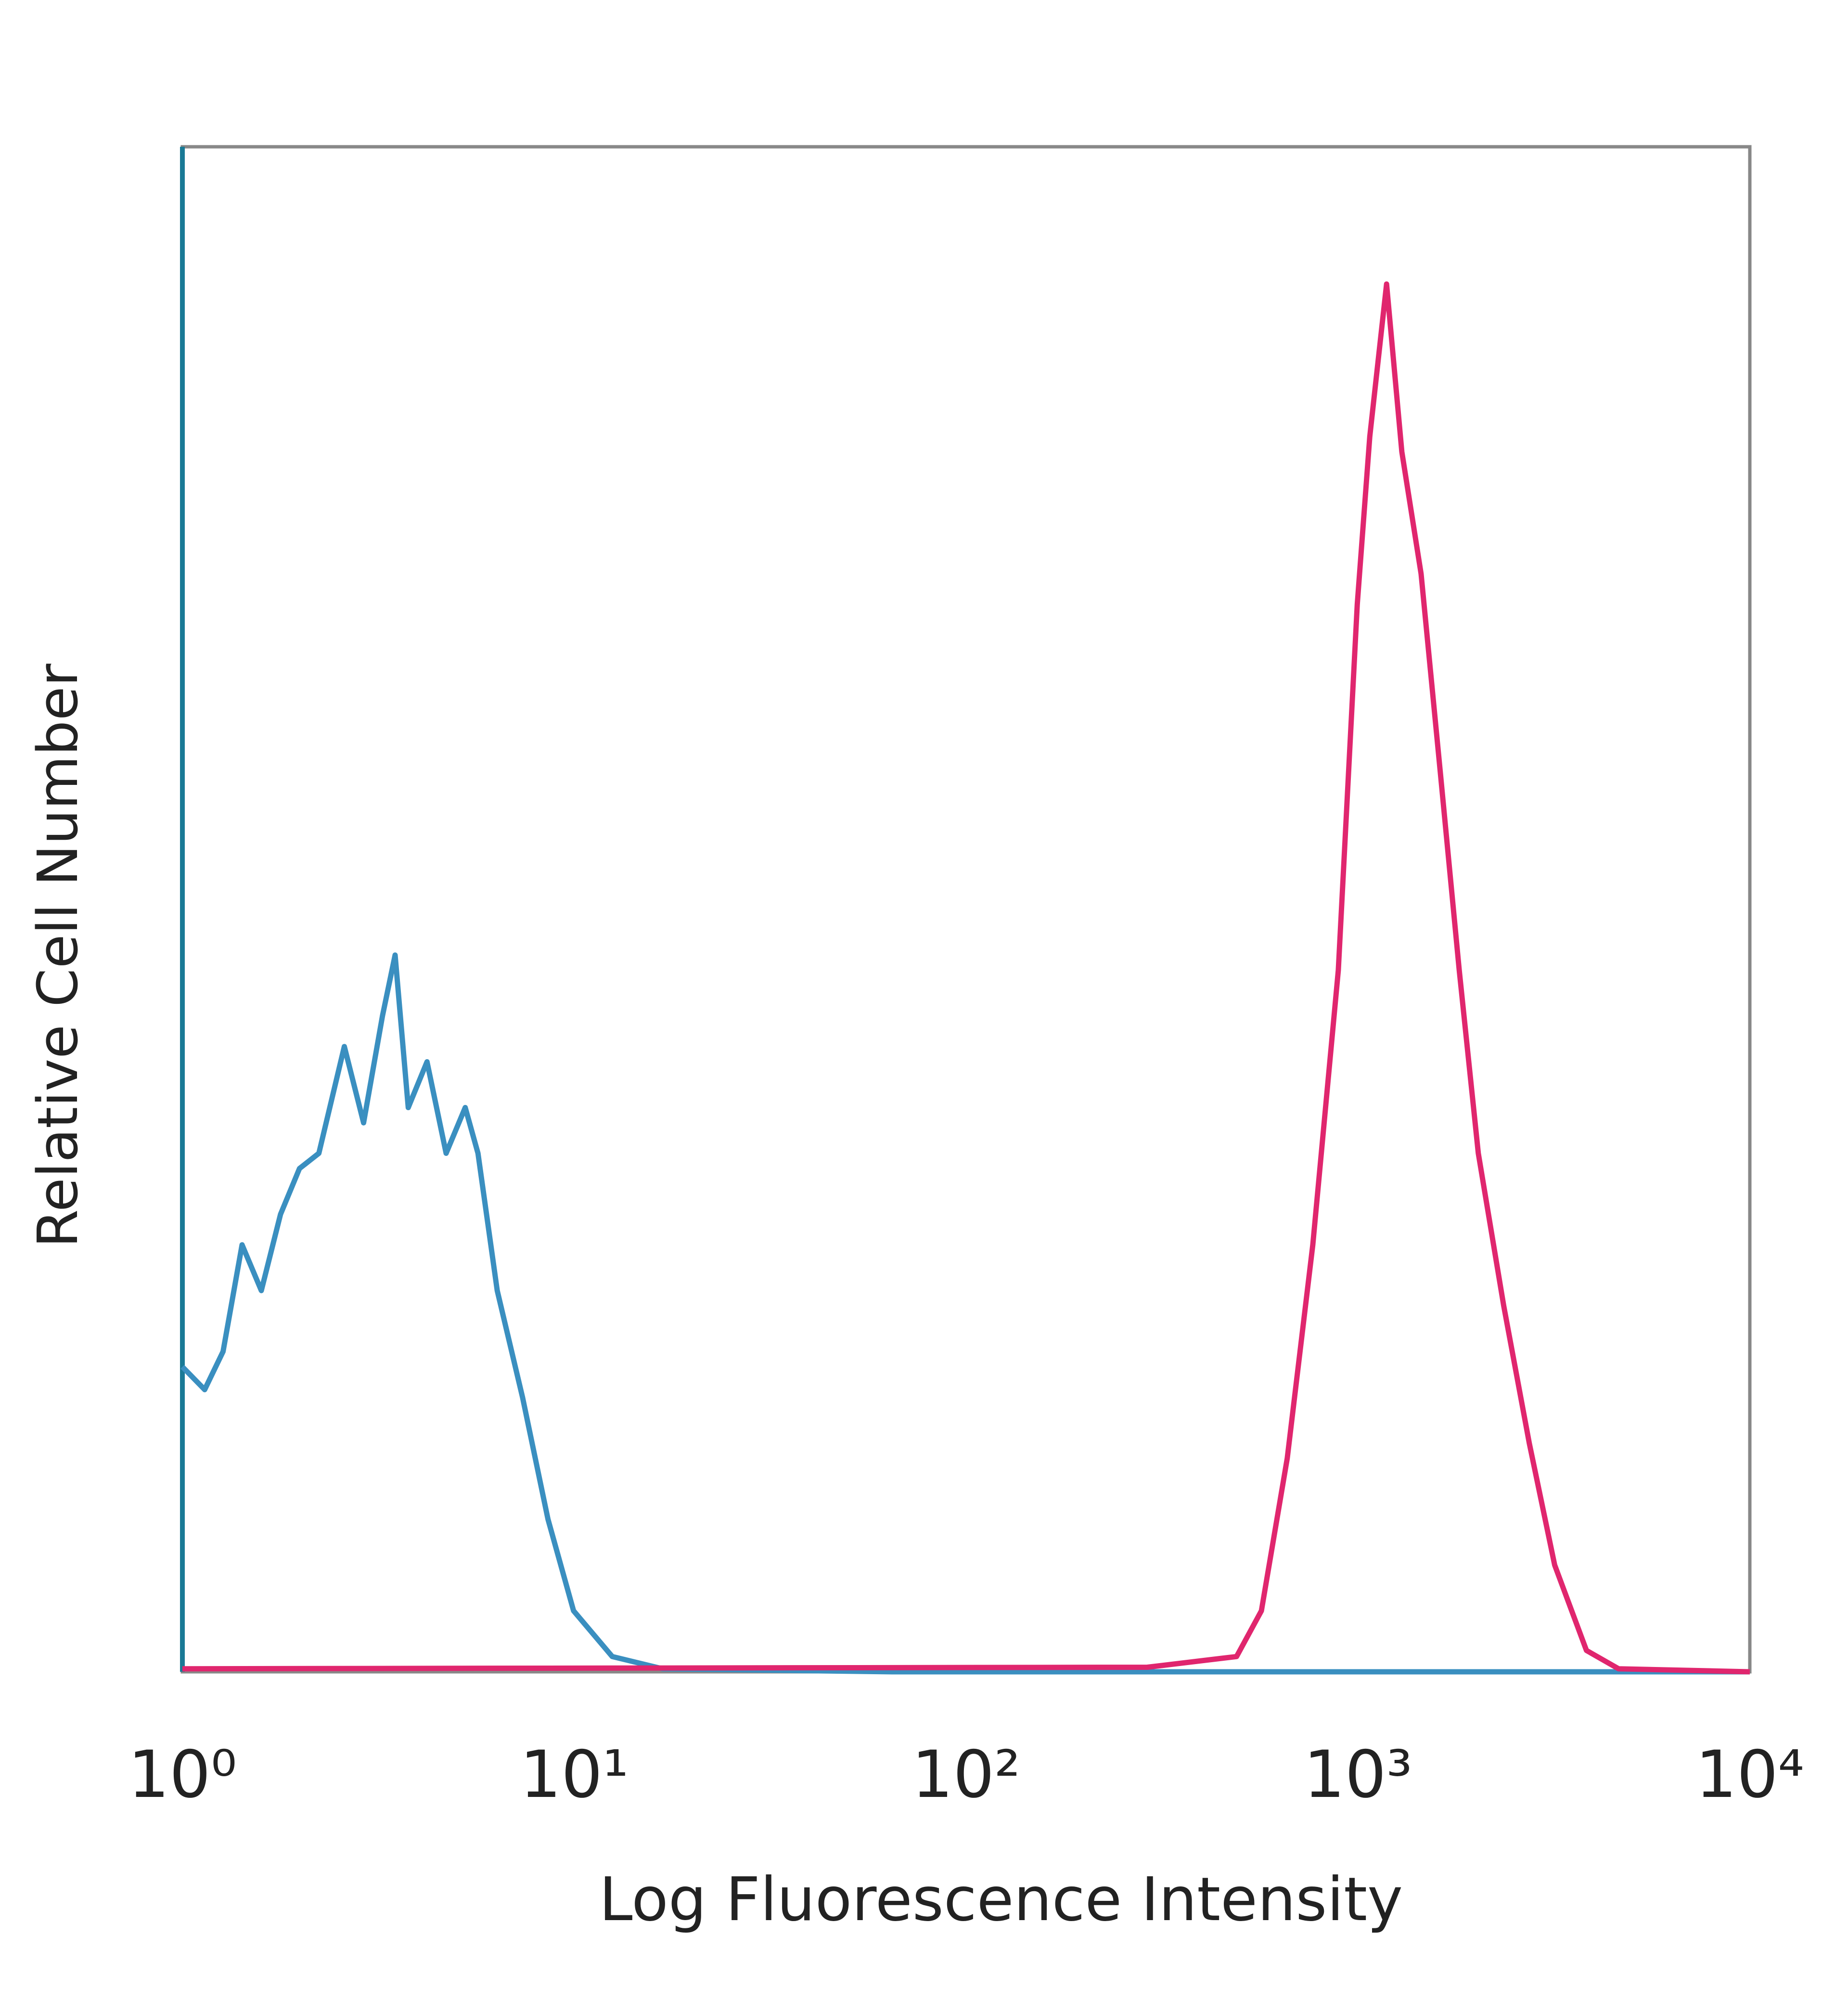 This screenshot has height=2000, width=1848. I want to click on y-axis-label: Relative Cell Number, so click(58, 955).